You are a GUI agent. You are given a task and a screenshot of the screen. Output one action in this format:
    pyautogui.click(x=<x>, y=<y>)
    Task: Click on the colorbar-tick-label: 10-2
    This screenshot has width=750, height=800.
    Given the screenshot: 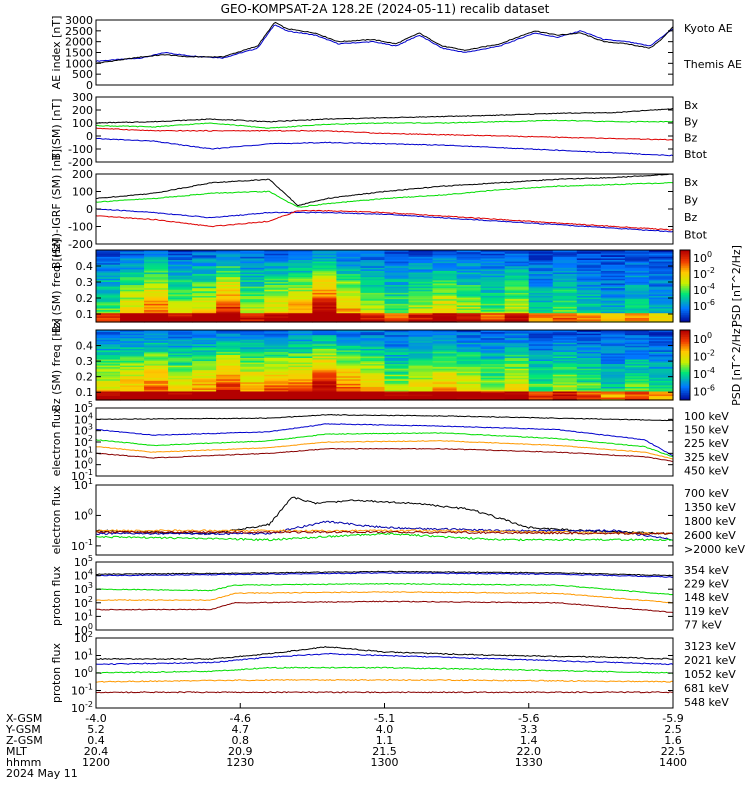 What is the action you would take?
    pyautogui.click(x=704, y=355)
    